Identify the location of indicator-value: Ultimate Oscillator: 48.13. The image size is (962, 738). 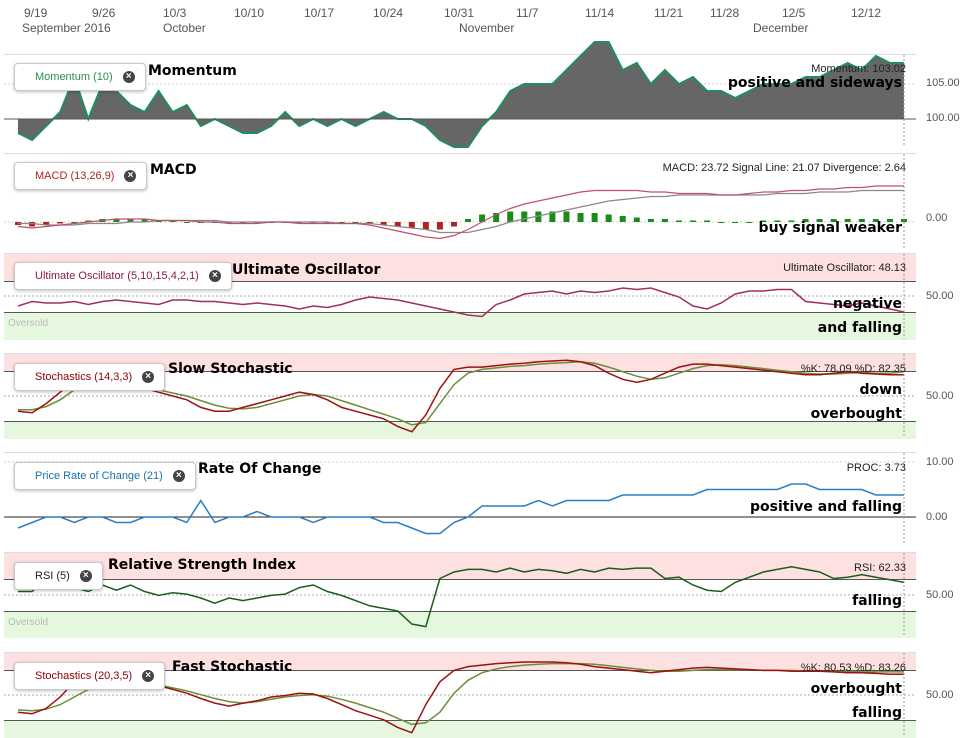
(844, 268).